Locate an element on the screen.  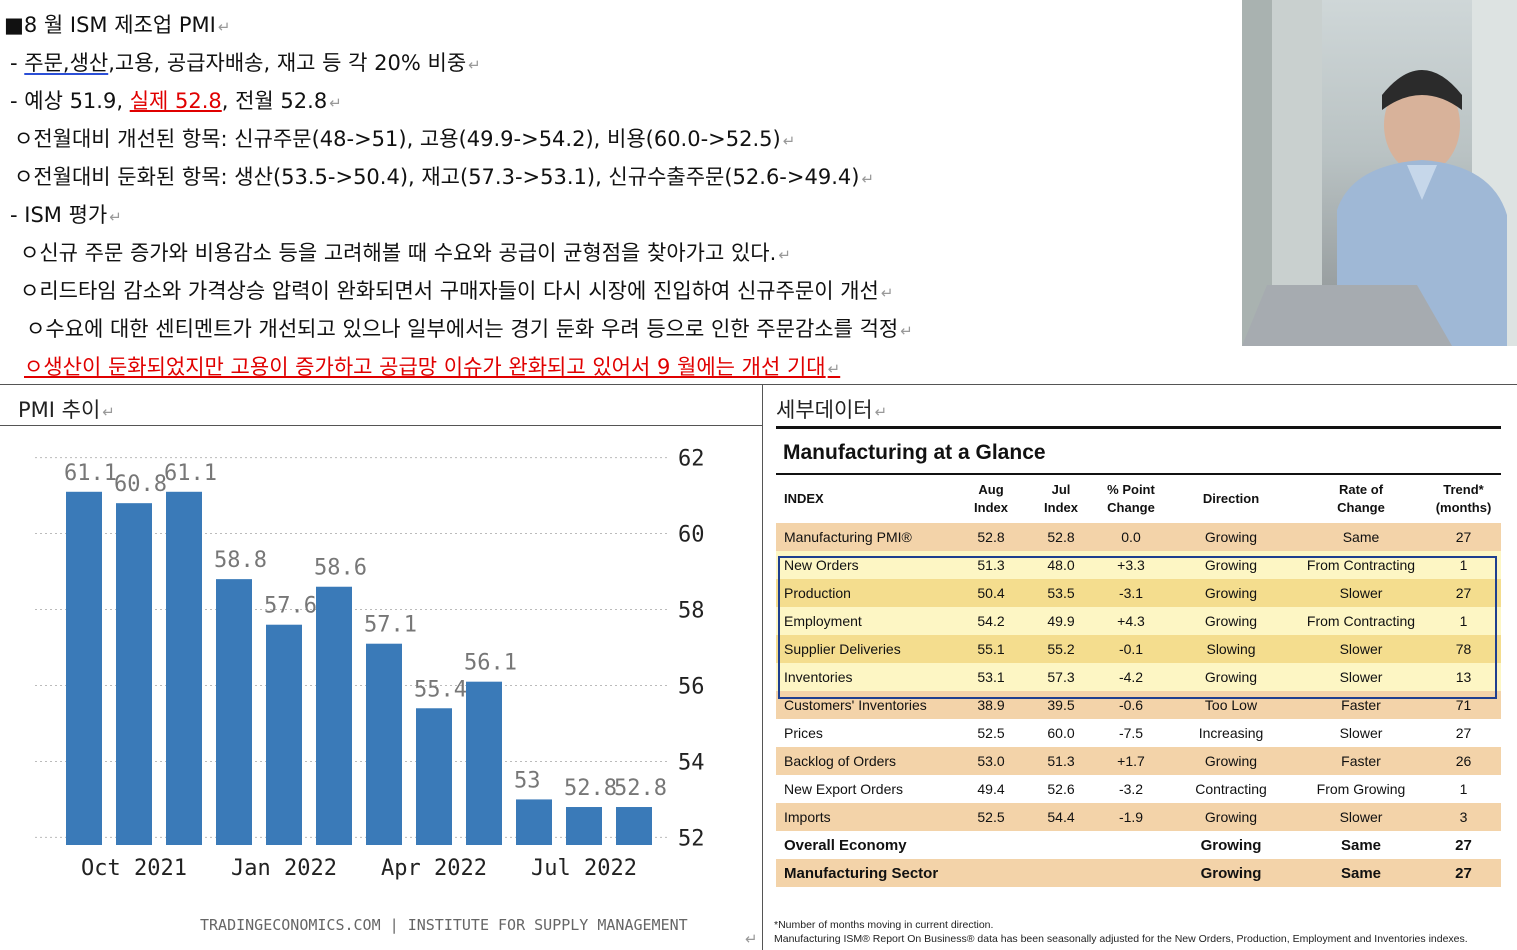
notes-title: ■8 월 ISM 제조업 PMI ↵ is located at coordinates (117, 25).